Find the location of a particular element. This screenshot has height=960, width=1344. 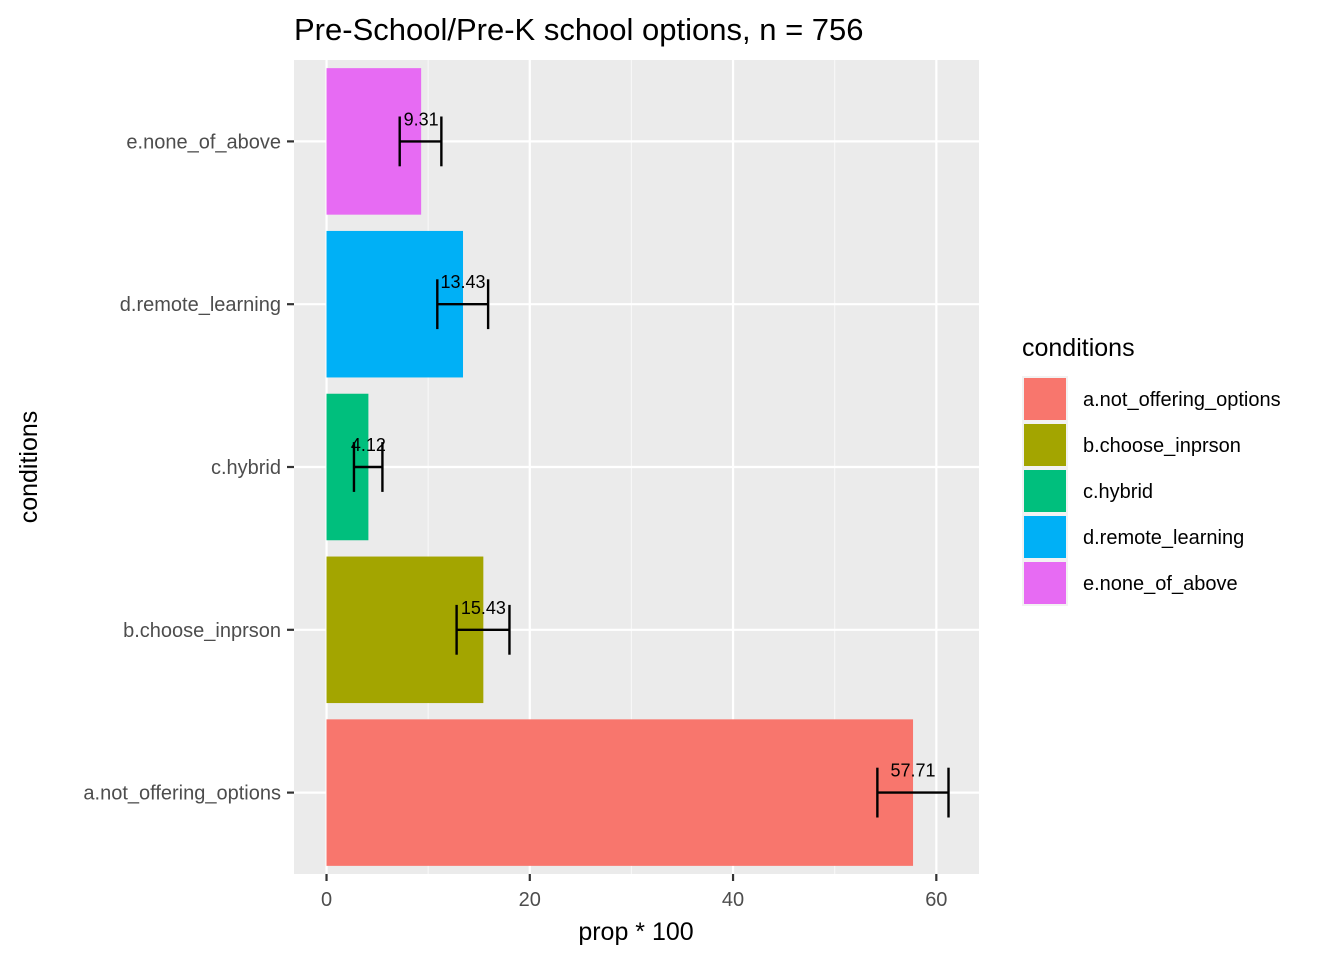

data-label-c.hybrid: 4.12 is located at coordinates (368, 445).